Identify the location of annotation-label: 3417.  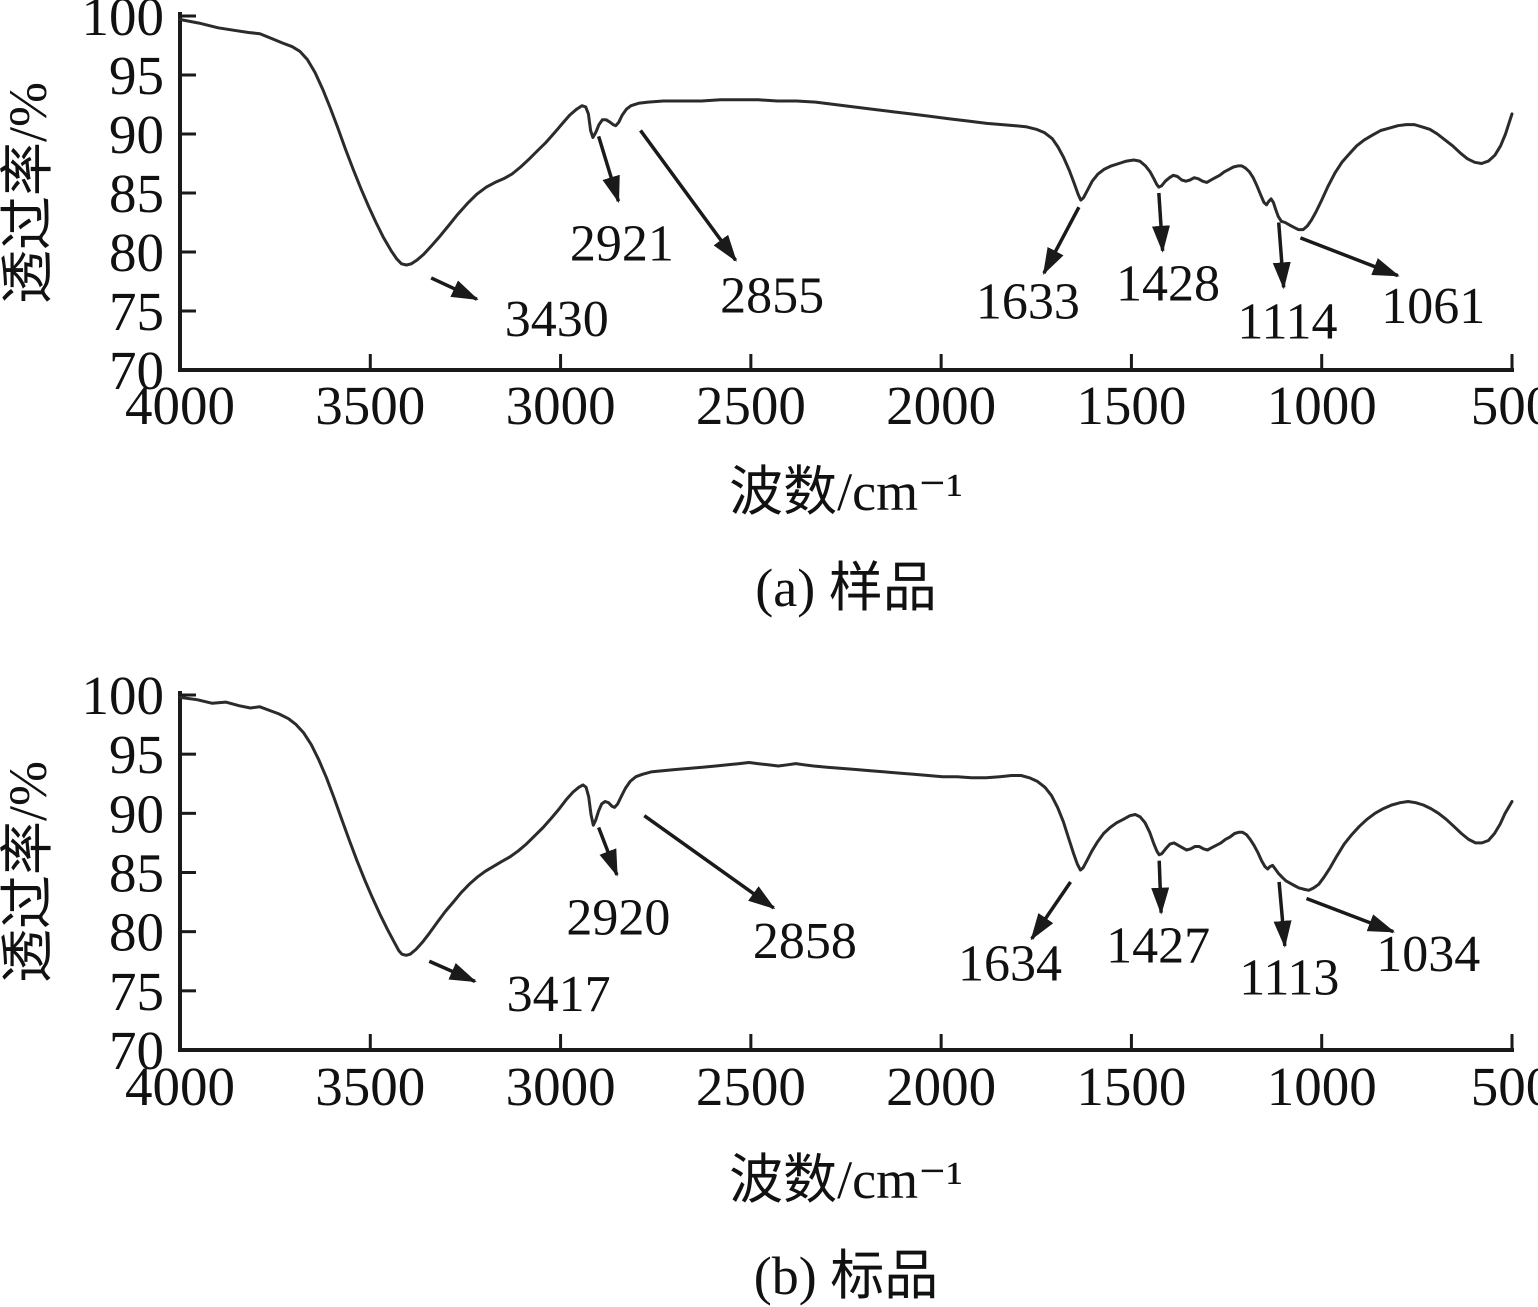
(559, 994).